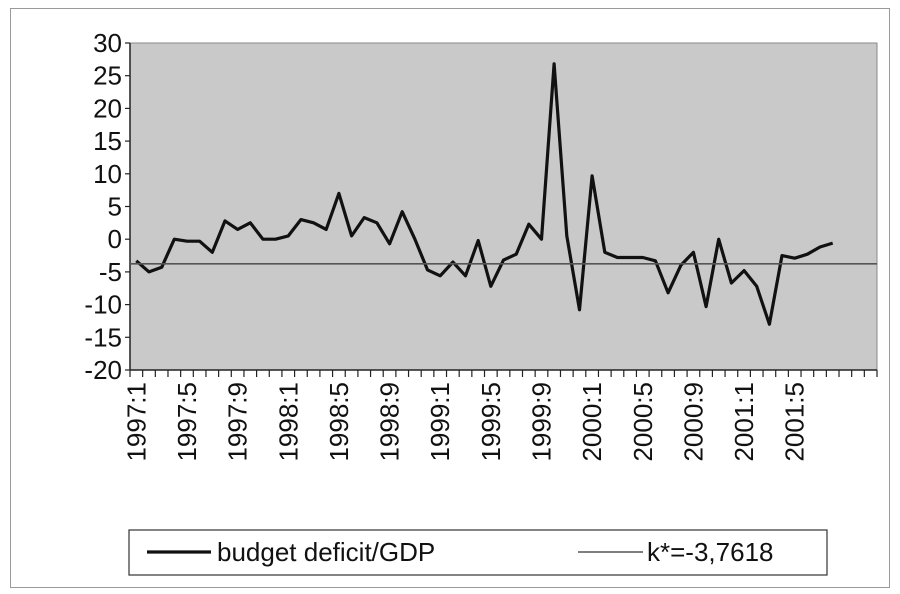  Describe the element at coordinates (136, 422) in the screenshot. I see `x-tick-label: 1997:1` at that location.